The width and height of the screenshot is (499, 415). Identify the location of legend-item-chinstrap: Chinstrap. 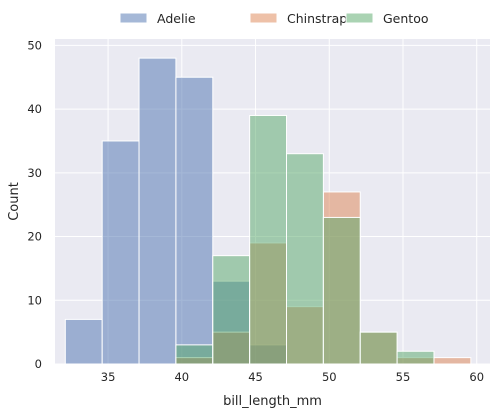
(298, 18).